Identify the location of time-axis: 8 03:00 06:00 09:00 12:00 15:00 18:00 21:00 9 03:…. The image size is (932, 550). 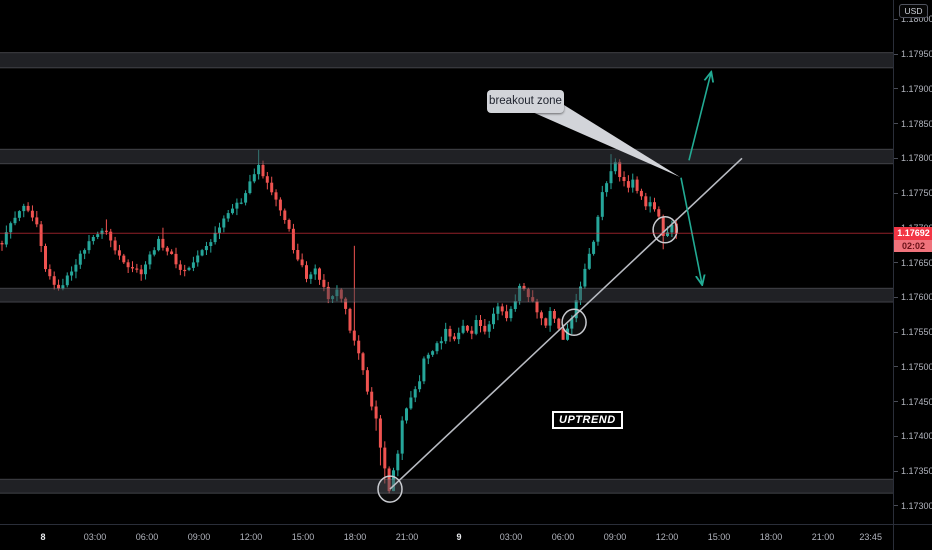
(466, 537).